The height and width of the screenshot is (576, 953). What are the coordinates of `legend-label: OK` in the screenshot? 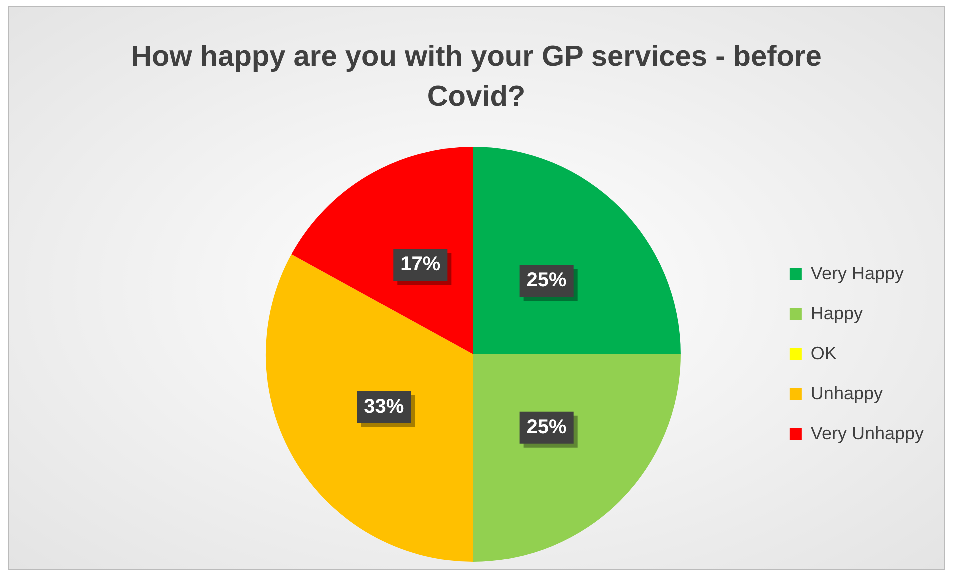 It's located at (823, 353).